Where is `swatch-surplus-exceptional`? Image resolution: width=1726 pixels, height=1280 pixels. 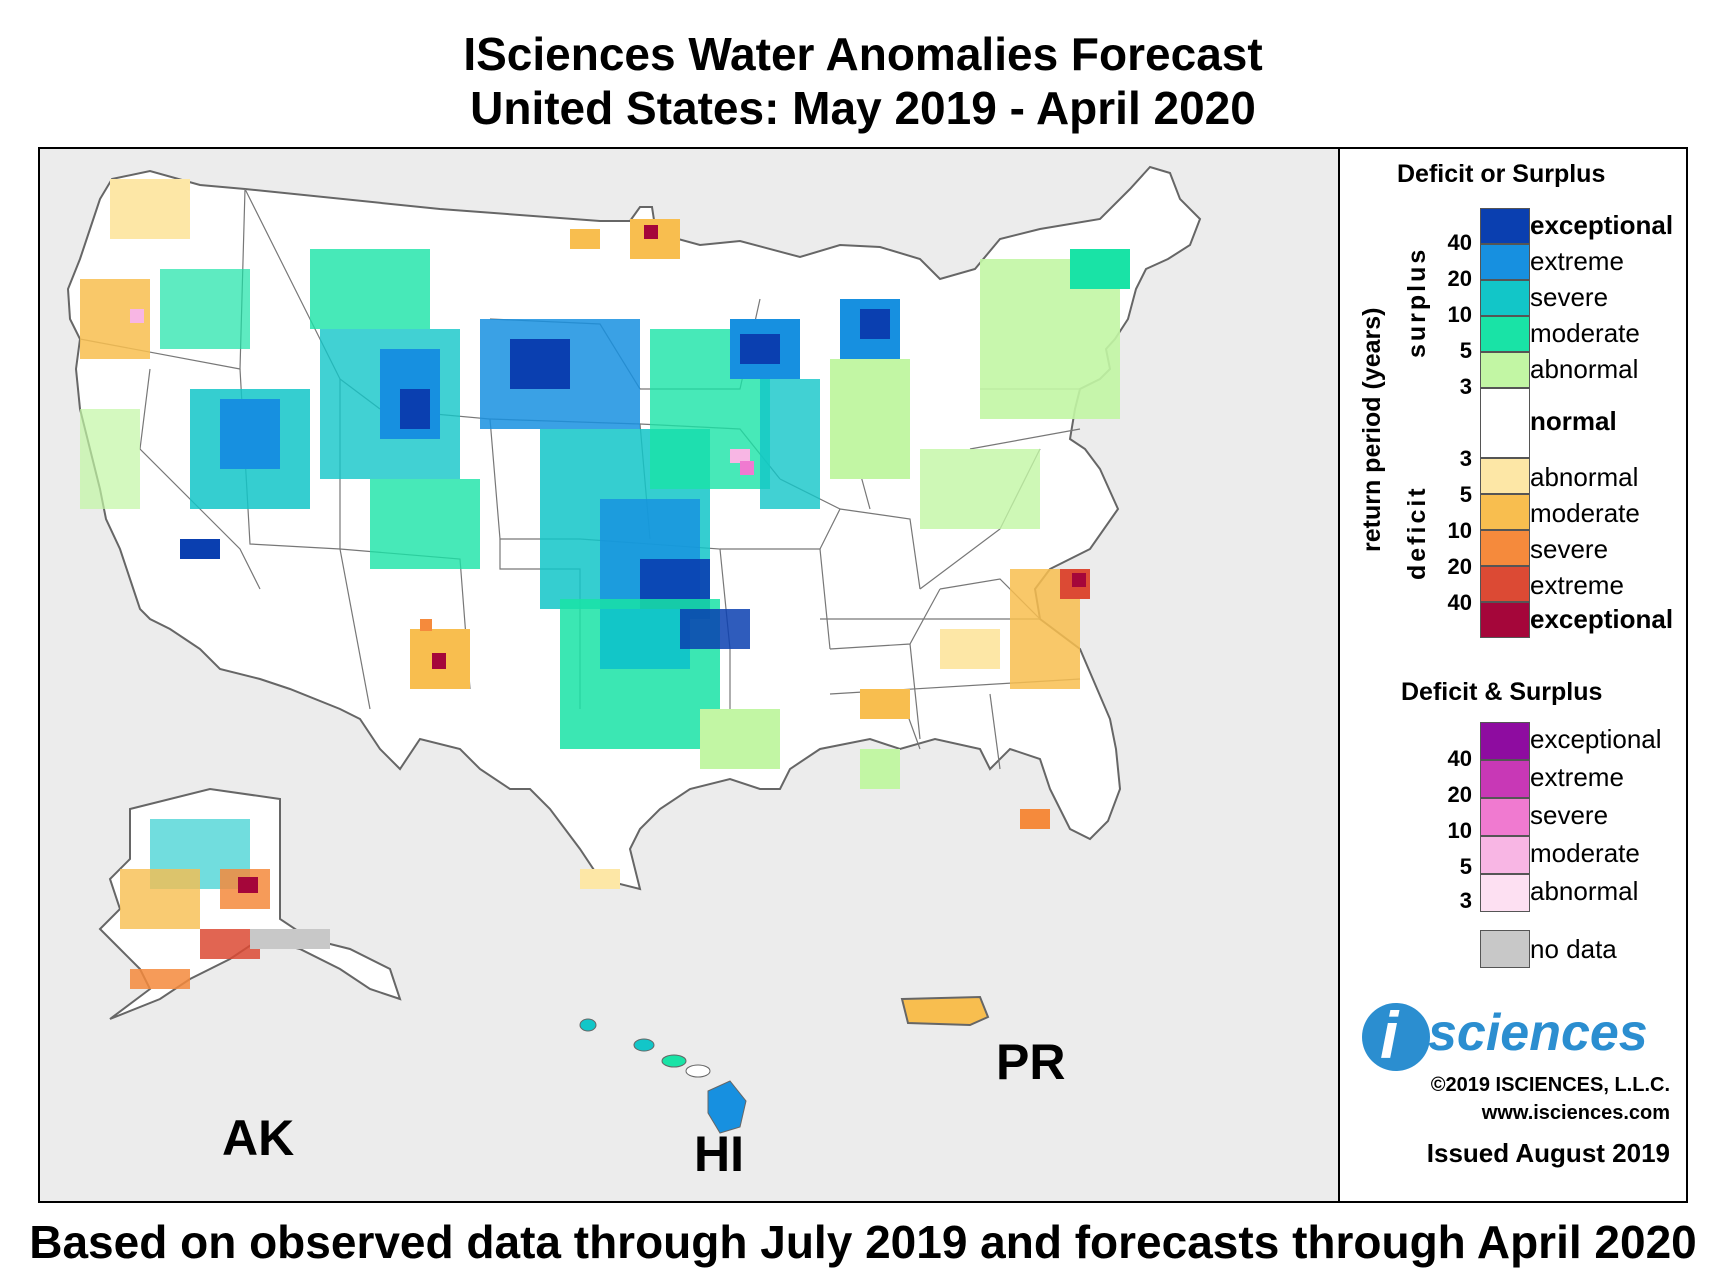 swatch-surplus-exceptional is located at coordinates (1505, 226).